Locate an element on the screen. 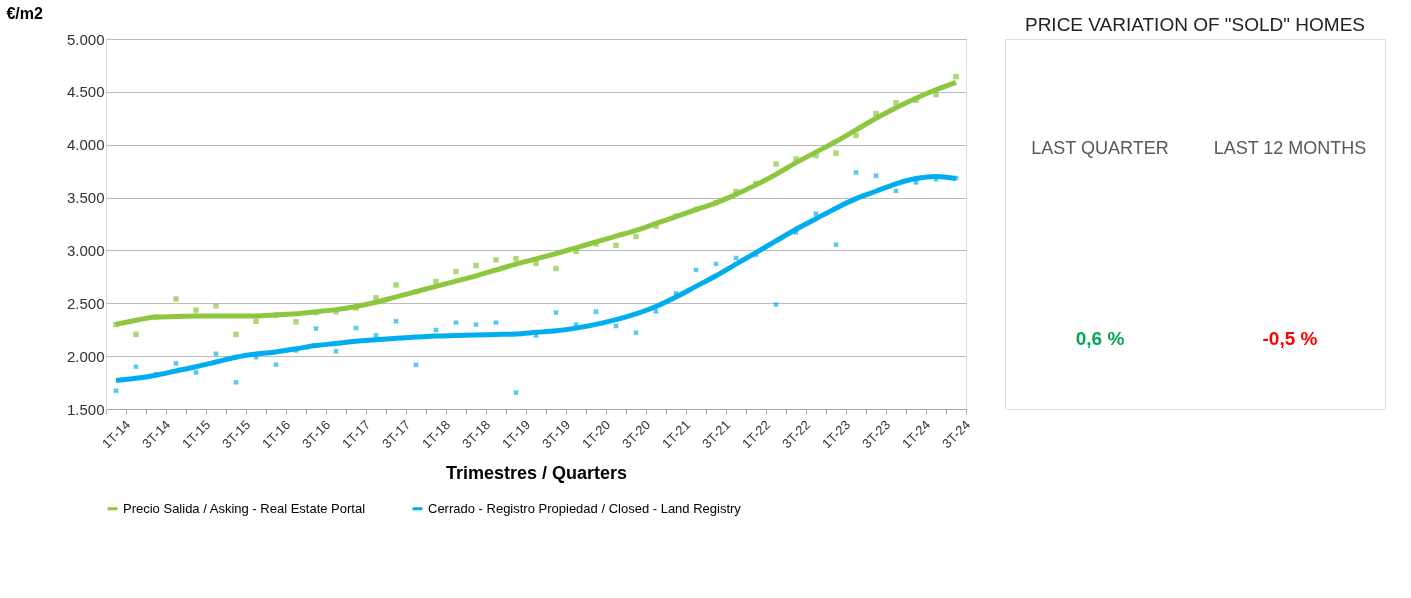 Image resolution: width=1411 pixels, height=598 pixels. y-axis-title: €/m2 is located at coordinates (25, 13).